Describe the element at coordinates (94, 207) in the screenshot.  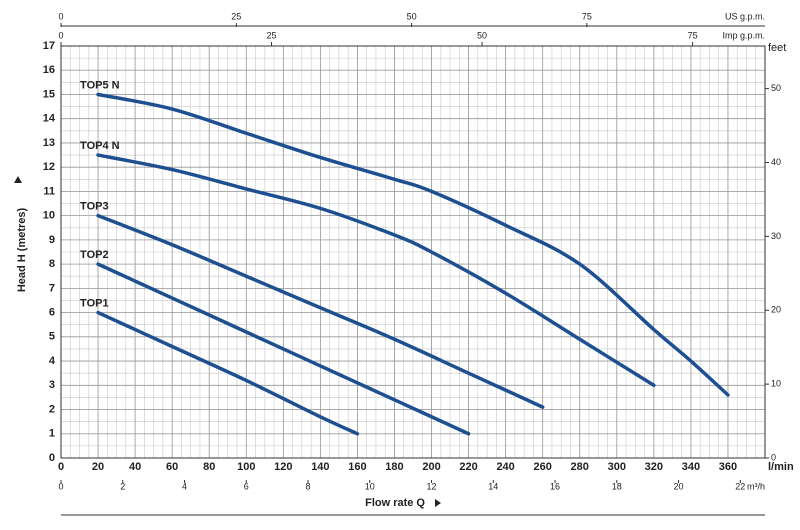
I see `series-label: TOP3` at that location.